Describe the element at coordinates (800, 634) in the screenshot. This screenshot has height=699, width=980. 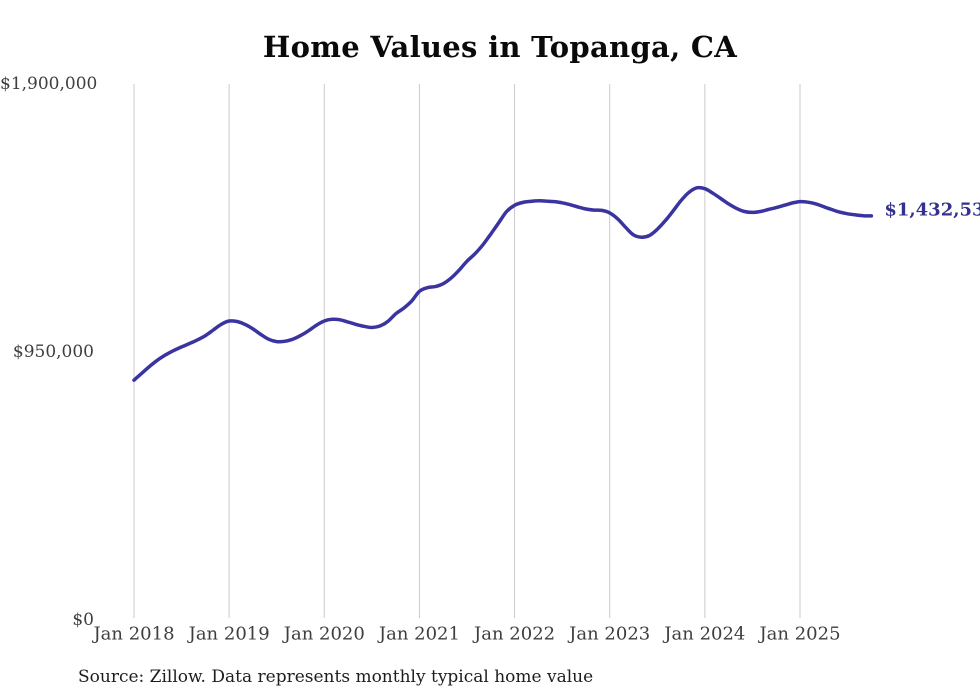
I see `x-axis-tick-label: Jan 2025` at that location.